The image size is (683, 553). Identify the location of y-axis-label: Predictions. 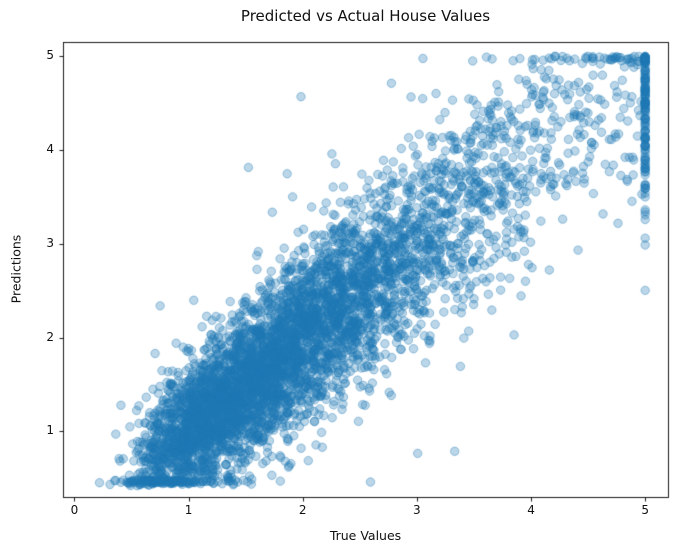
(16, 269).